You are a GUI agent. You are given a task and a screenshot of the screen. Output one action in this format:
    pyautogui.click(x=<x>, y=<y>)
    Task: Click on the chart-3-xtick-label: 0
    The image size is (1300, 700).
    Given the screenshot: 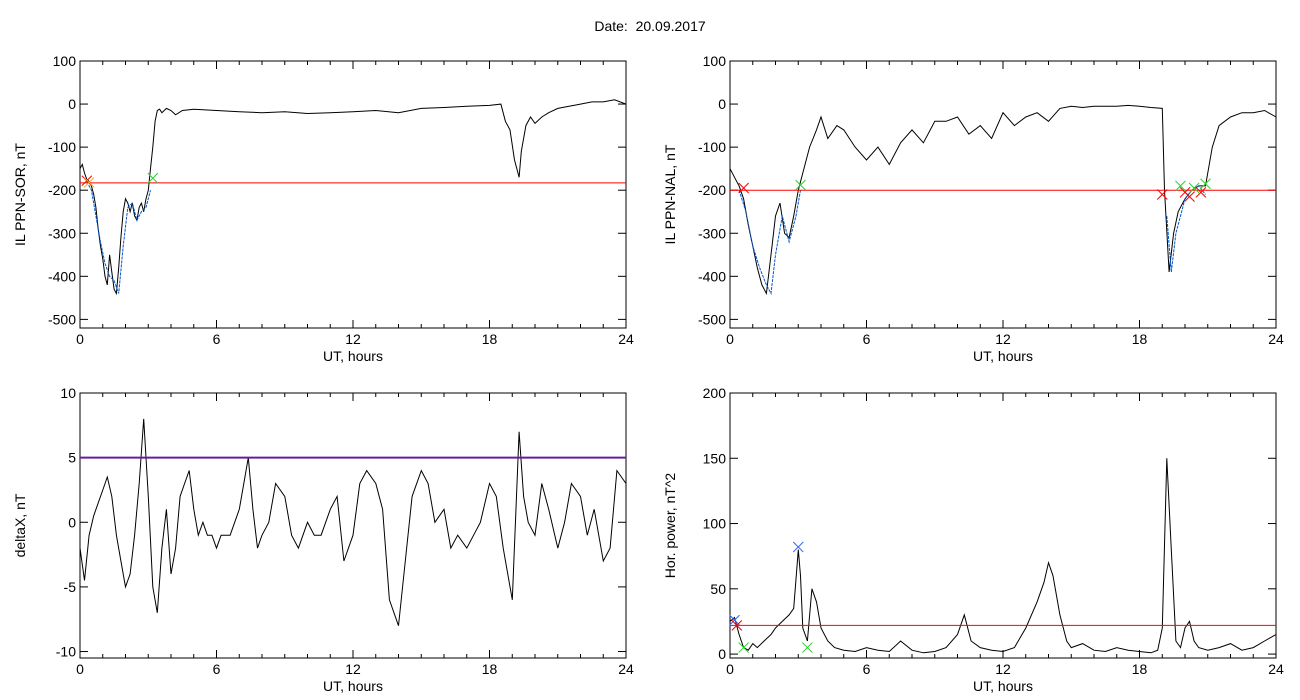 What is the action you would take?
    pyautogui.click(x=80, y=669)
    